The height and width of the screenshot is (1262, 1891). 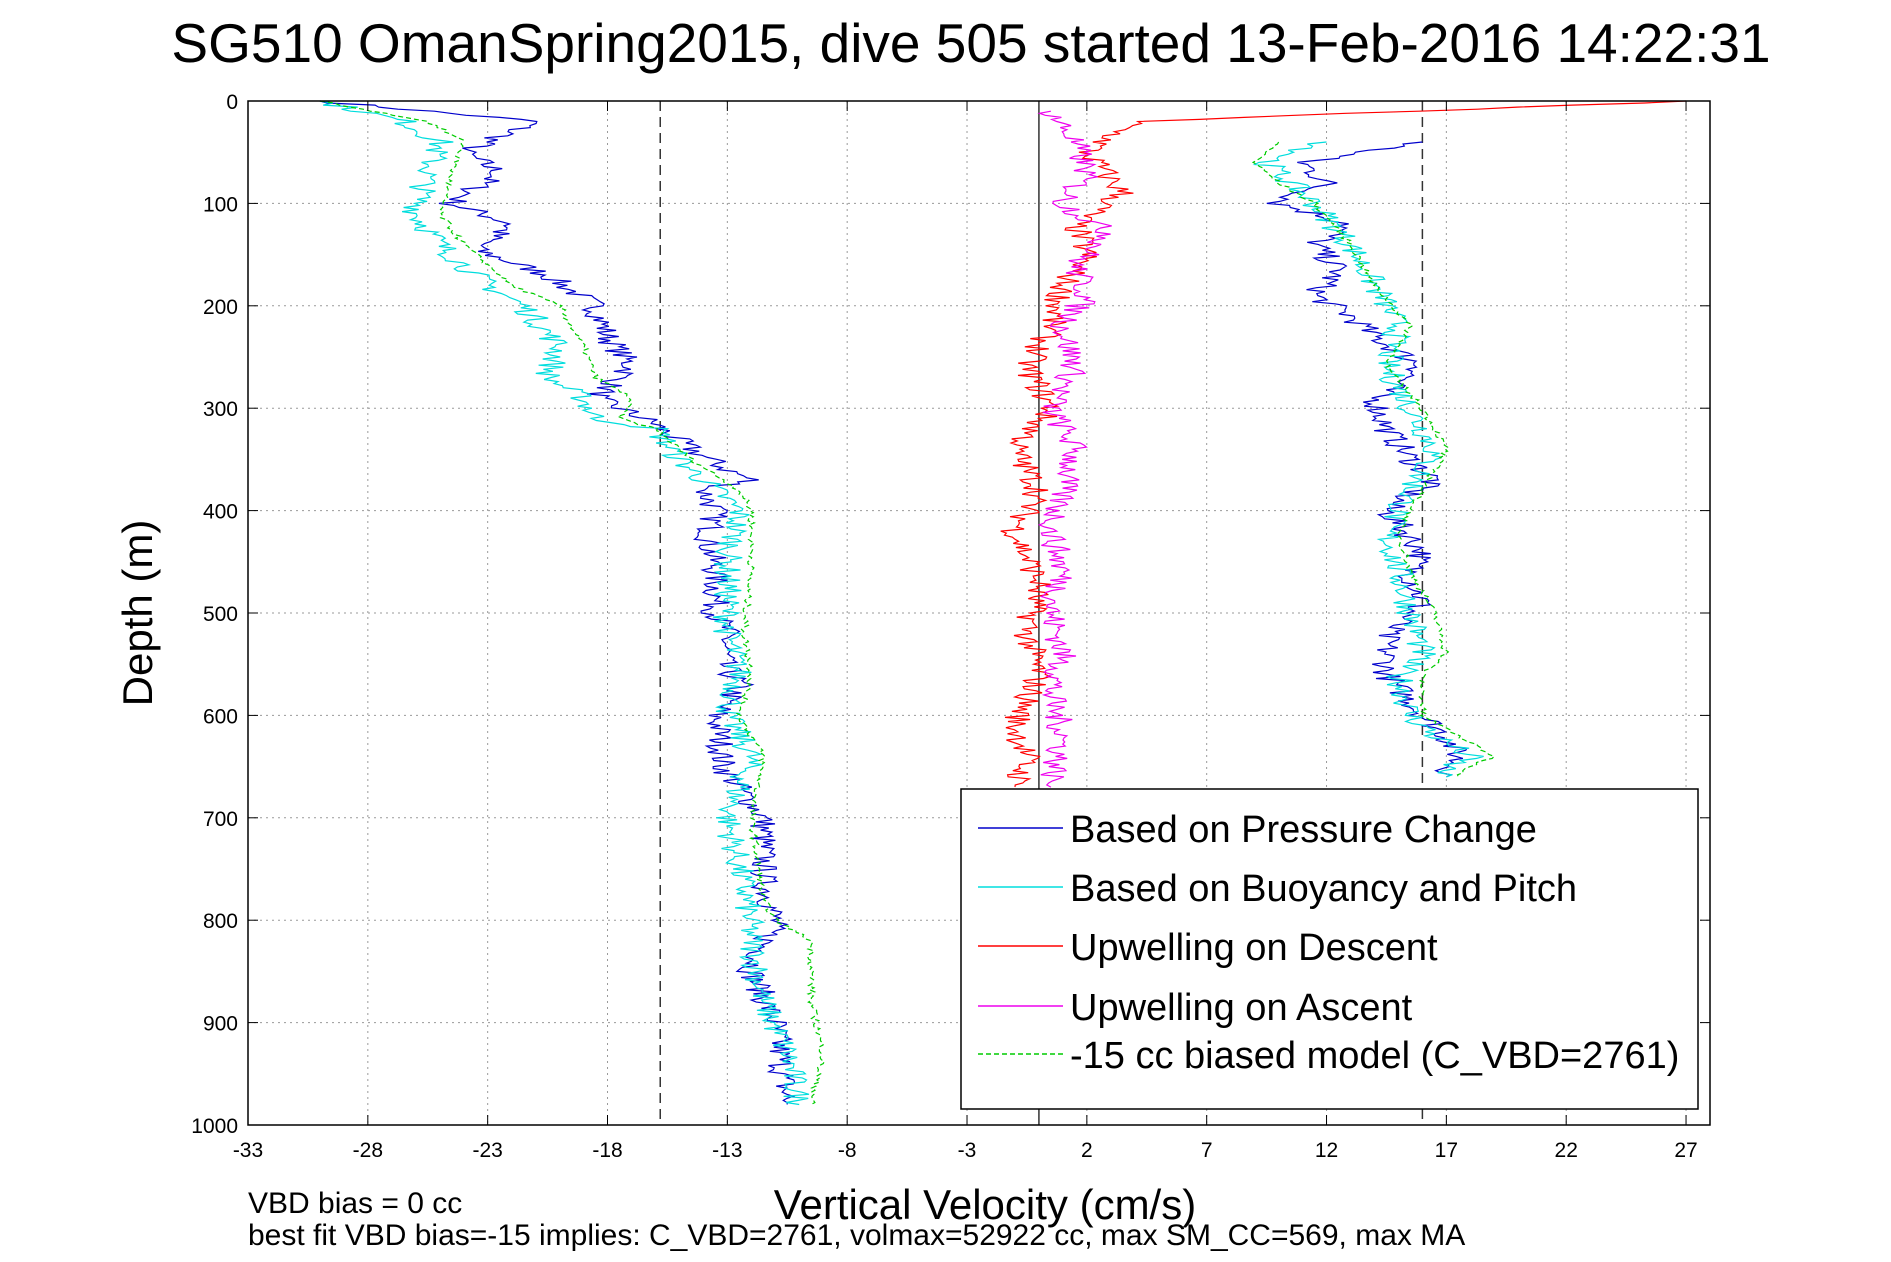 What do you see at coordinates (220, 307) in the screenshot?
I see `y-tick-label: 200` at bounding box center [220, 307].